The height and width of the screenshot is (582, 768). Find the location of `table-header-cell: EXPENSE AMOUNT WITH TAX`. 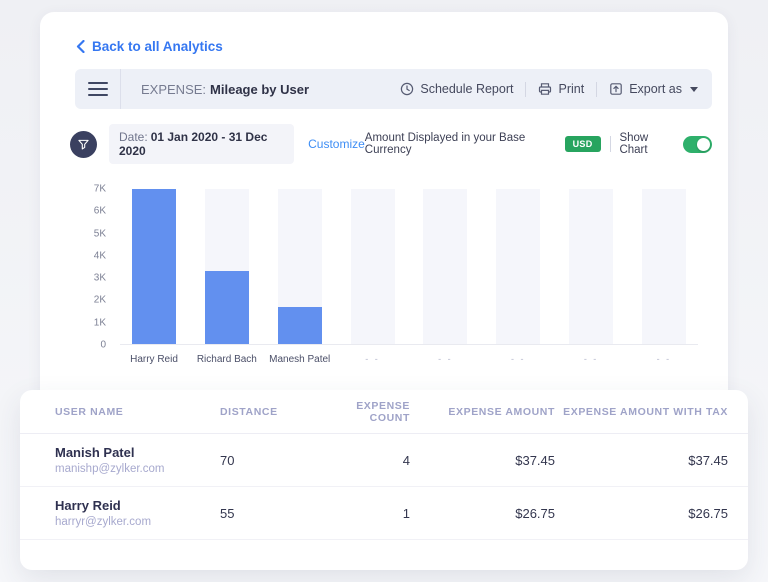

table-header-cell: EXPENSE AMOUNT WITH TAX is located at coordinates (645, 411).